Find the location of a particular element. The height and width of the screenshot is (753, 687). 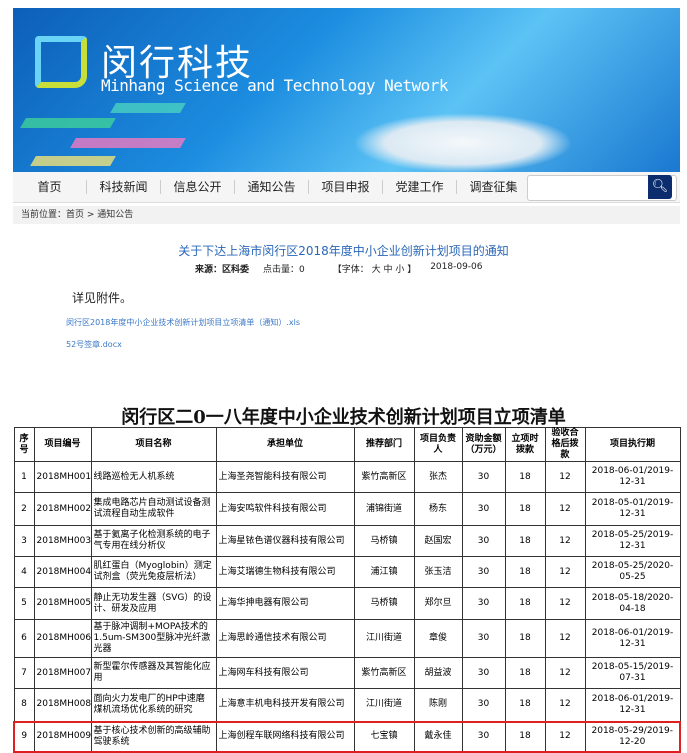

nav-notices: 通知公告 is located at coordinates (272, 187).